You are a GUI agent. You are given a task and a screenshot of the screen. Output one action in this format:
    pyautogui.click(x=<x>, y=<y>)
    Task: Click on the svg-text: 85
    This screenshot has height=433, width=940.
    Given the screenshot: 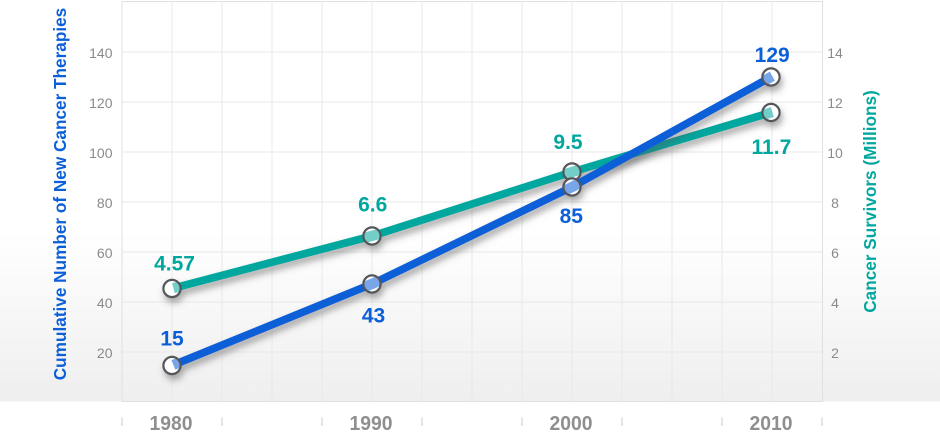 What is the action you would take?
    pyautogui.click(x=572, y=216)
    